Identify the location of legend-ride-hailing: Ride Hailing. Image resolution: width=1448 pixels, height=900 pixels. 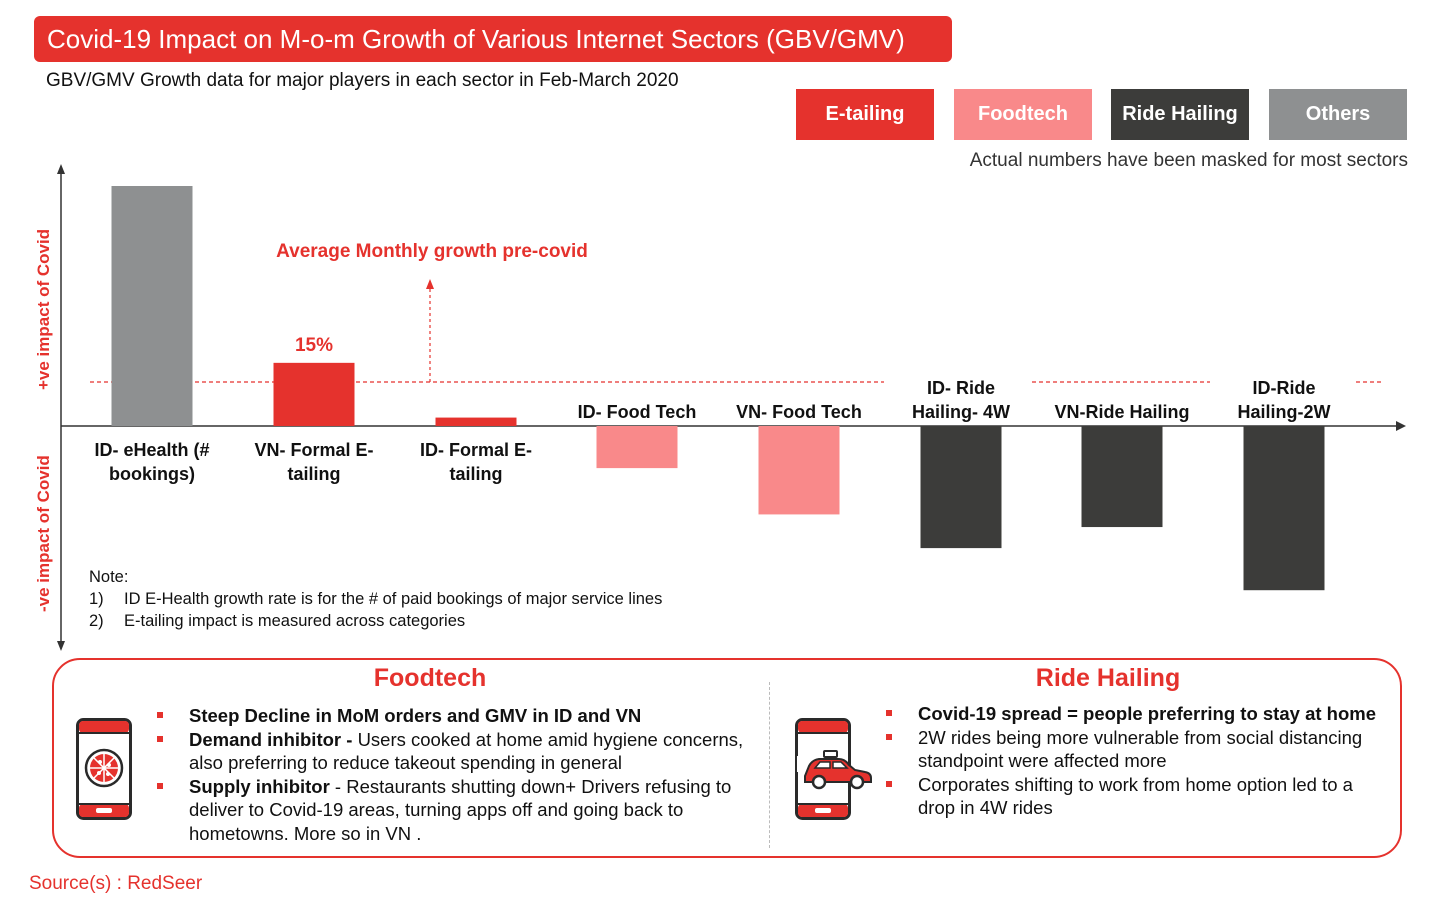
(1180, 114).